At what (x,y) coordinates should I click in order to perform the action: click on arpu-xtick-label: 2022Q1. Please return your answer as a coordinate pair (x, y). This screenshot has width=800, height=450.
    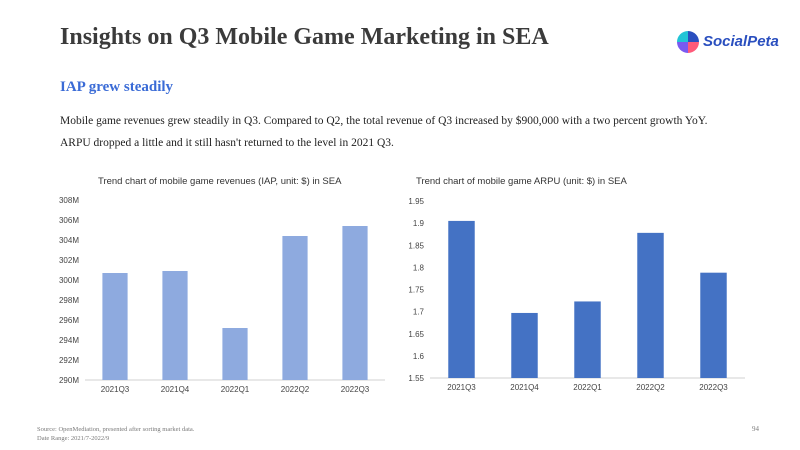
    Looking at the image, I should click on (587, 387).